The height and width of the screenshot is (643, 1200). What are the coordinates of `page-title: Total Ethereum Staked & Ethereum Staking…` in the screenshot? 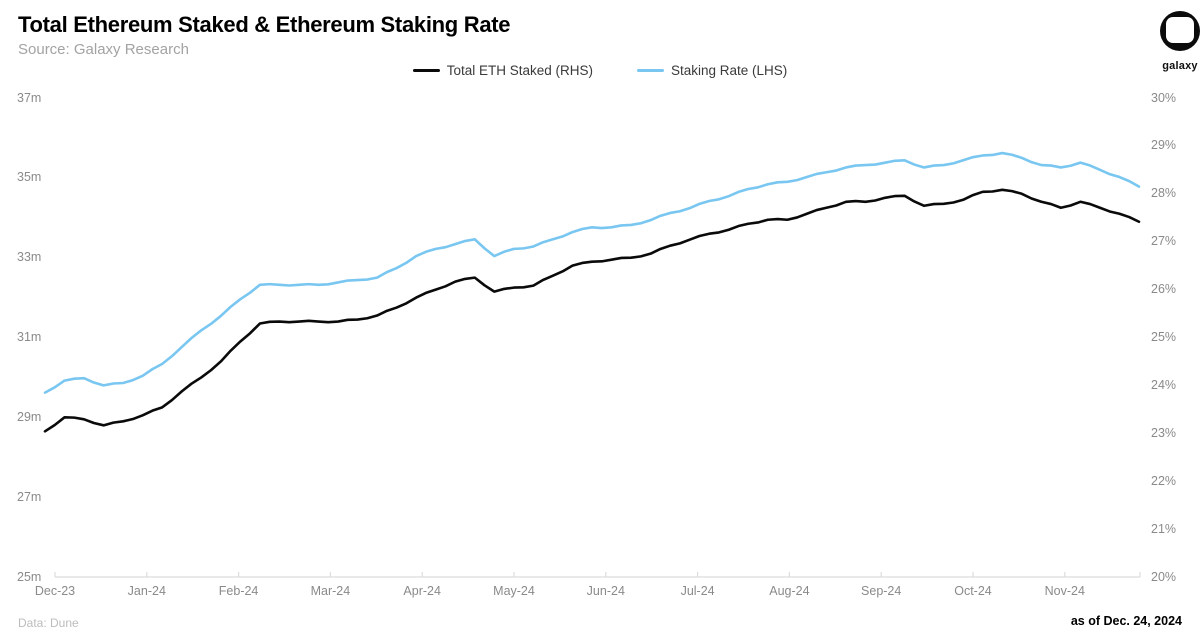 It's located at (264, 24).